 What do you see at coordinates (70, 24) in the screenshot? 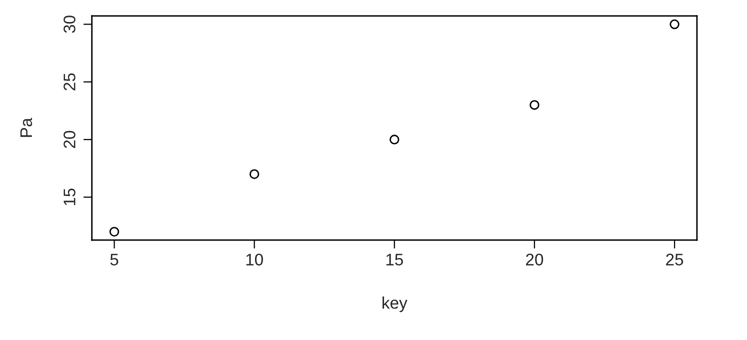
I see `y-tick-label: 30` at bounding box center [70, 24].